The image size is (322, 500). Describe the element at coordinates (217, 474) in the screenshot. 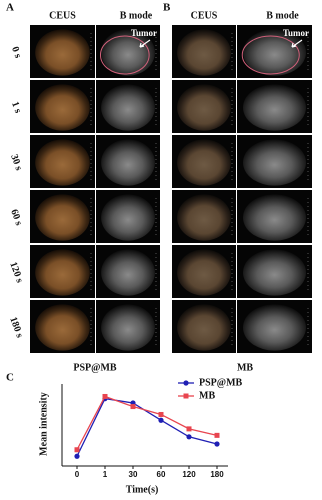

I see `x-tick-label: 180` at that location.